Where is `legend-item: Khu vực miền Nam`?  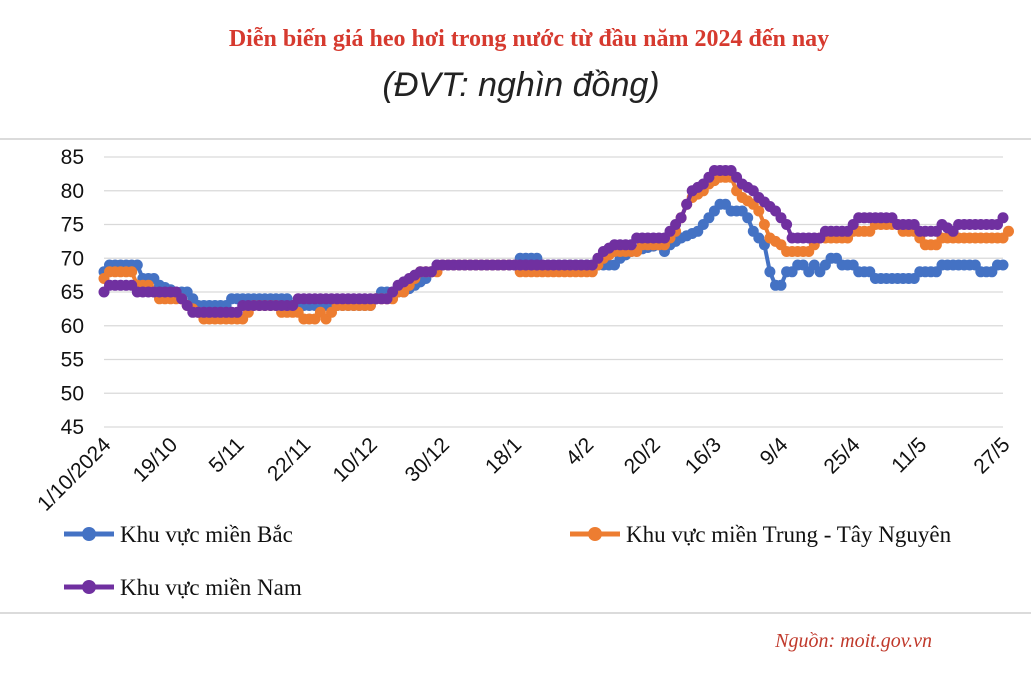 legend-item: Khu vực miền Nam is located at coordinates (183, 587).